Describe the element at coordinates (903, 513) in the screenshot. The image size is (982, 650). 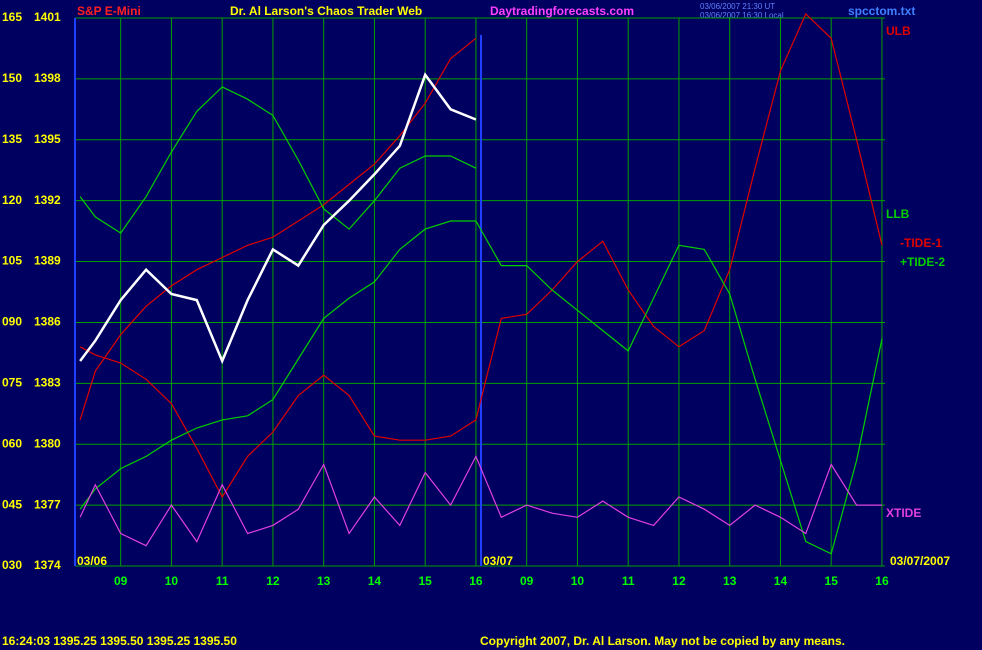
I see `legend-entry: XTIDE` at that location.